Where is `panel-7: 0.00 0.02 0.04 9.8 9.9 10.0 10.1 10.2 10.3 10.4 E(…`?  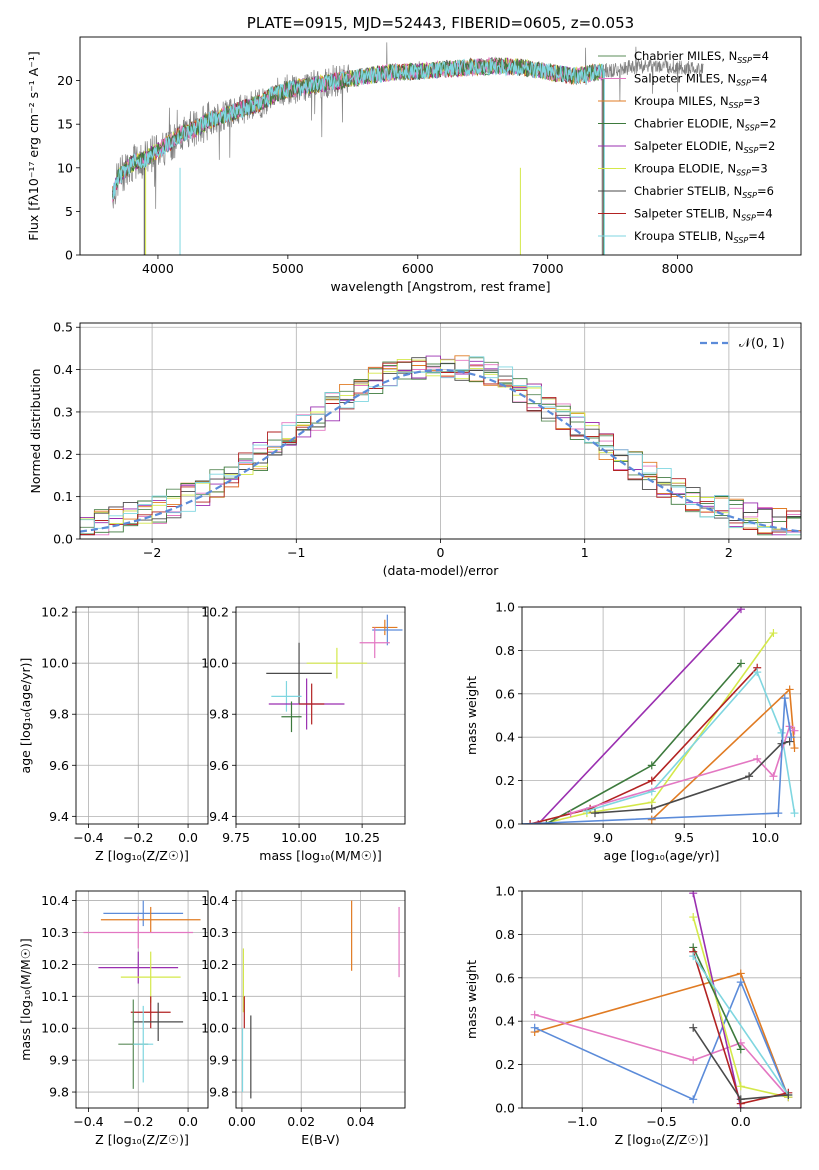
panel-7: 0.00 0.02 0.04 9.8 9.9 10.0 10.1 10.2 10.3 10.4 E(… is located at coordinates (303, 1018).